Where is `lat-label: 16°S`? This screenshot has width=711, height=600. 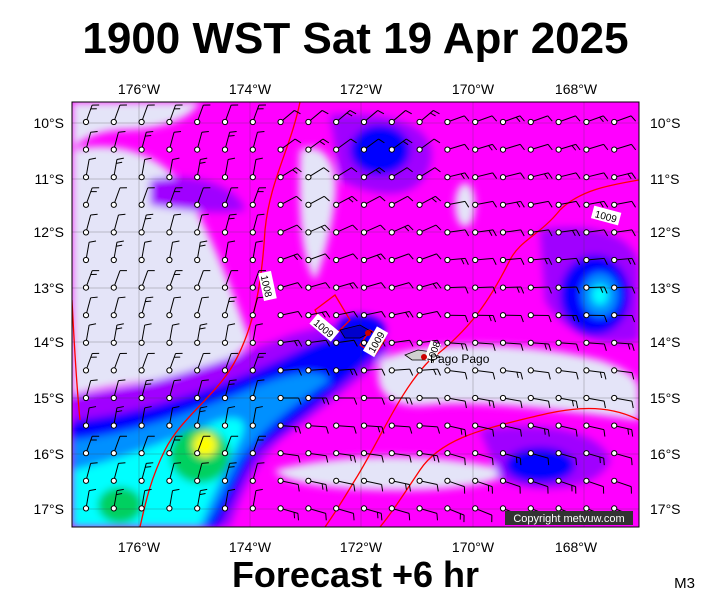
lat-label: 16°S is located at coordinates (48, 454).